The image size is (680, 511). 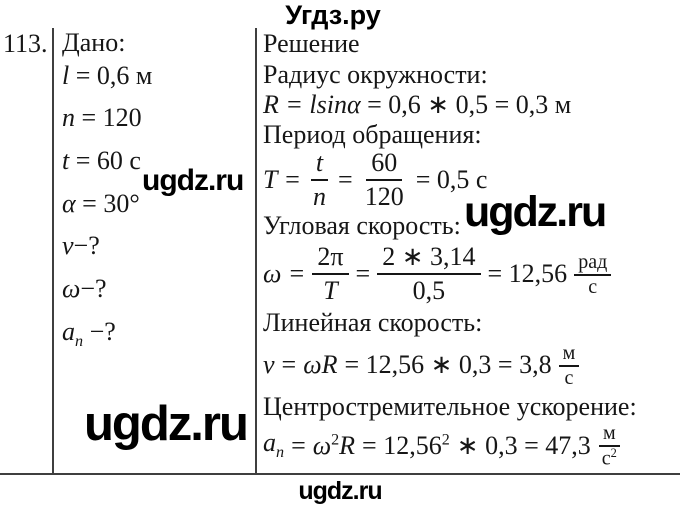 I want to click on given-item: α = 30°, so click(x=107, y=209).